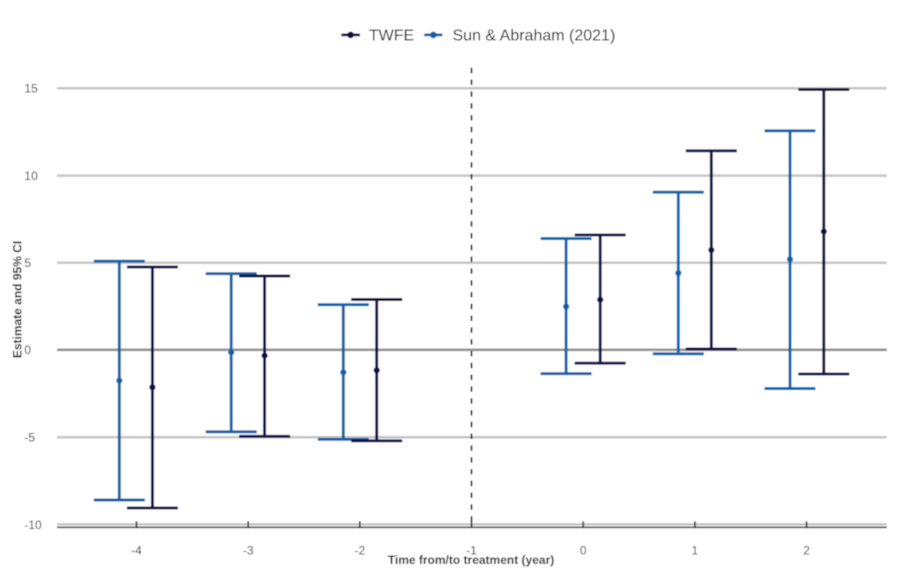 The width and height of the screenshot is (900, 582). I want to click on svg-text: -5, so click(29, 438).